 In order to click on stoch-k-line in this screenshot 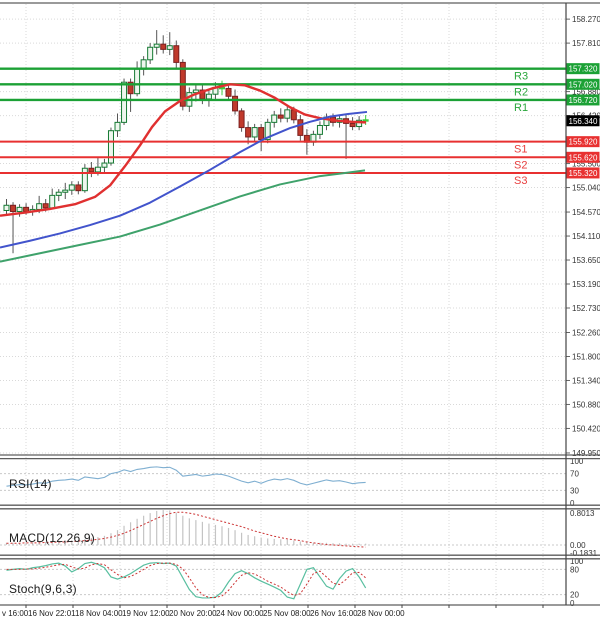, I will do `click(186, 580)`.